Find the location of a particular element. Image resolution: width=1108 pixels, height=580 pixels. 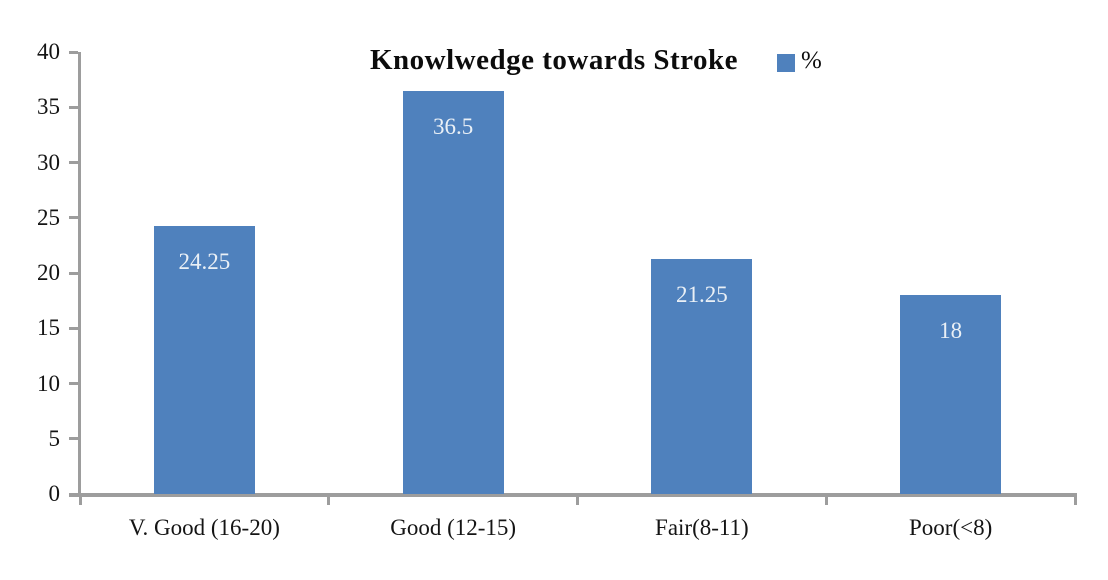

chart-title: Knowlwedge towards Stroke is located at coordinates (554, 60).